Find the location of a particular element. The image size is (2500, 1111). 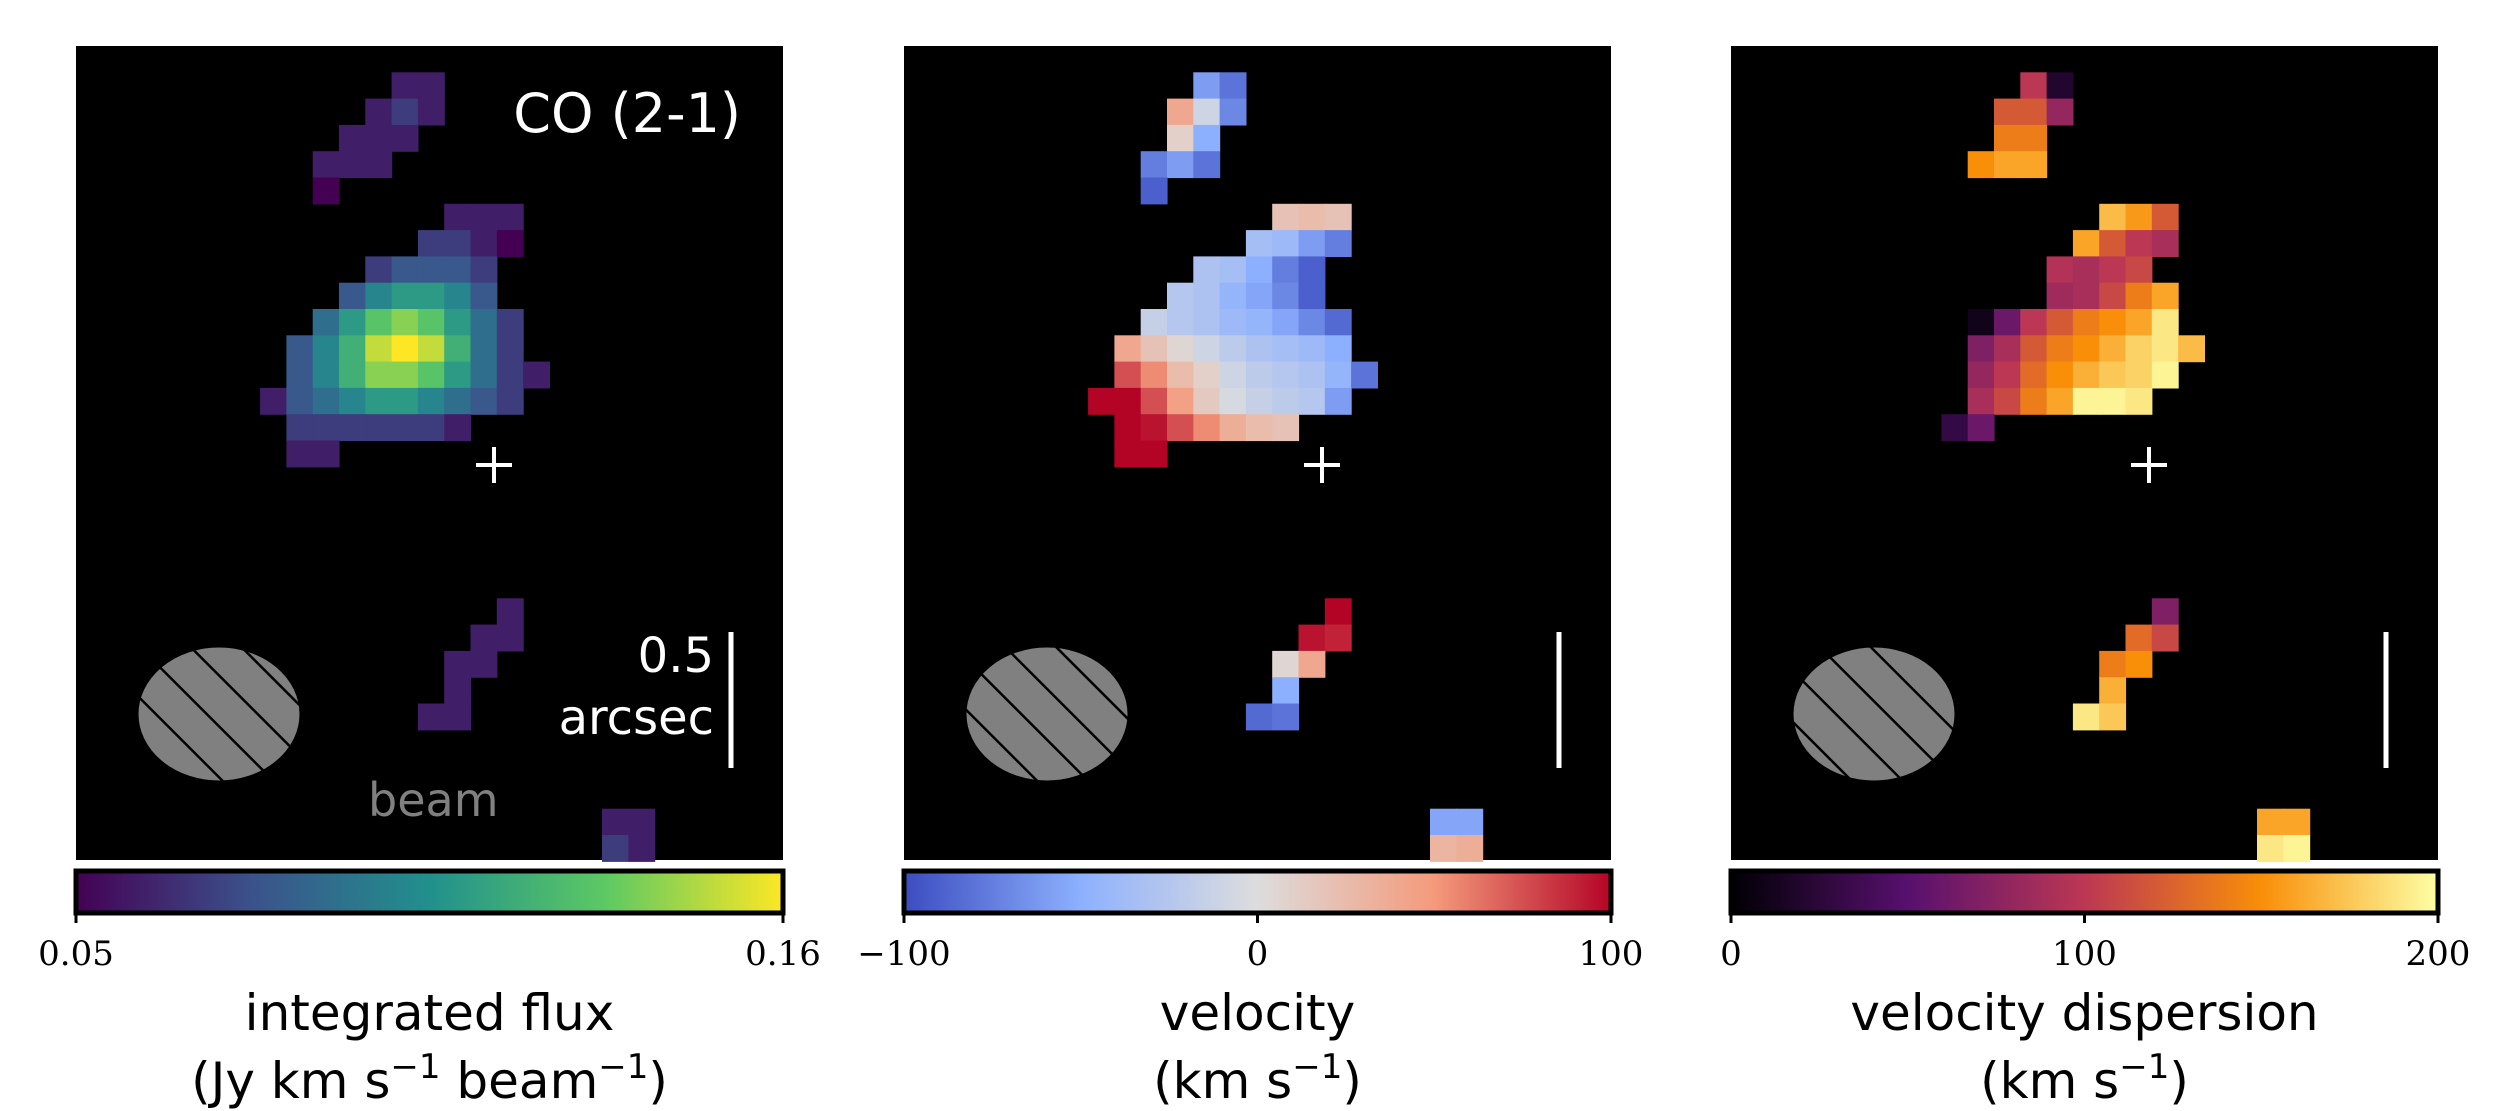

beam-ellipse is located at coordinates (219, 714).